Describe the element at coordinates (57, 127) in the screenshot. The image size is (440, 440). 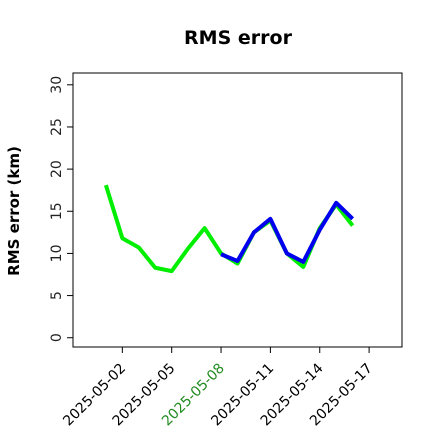
I see `y-tick-label: 25` at that location.